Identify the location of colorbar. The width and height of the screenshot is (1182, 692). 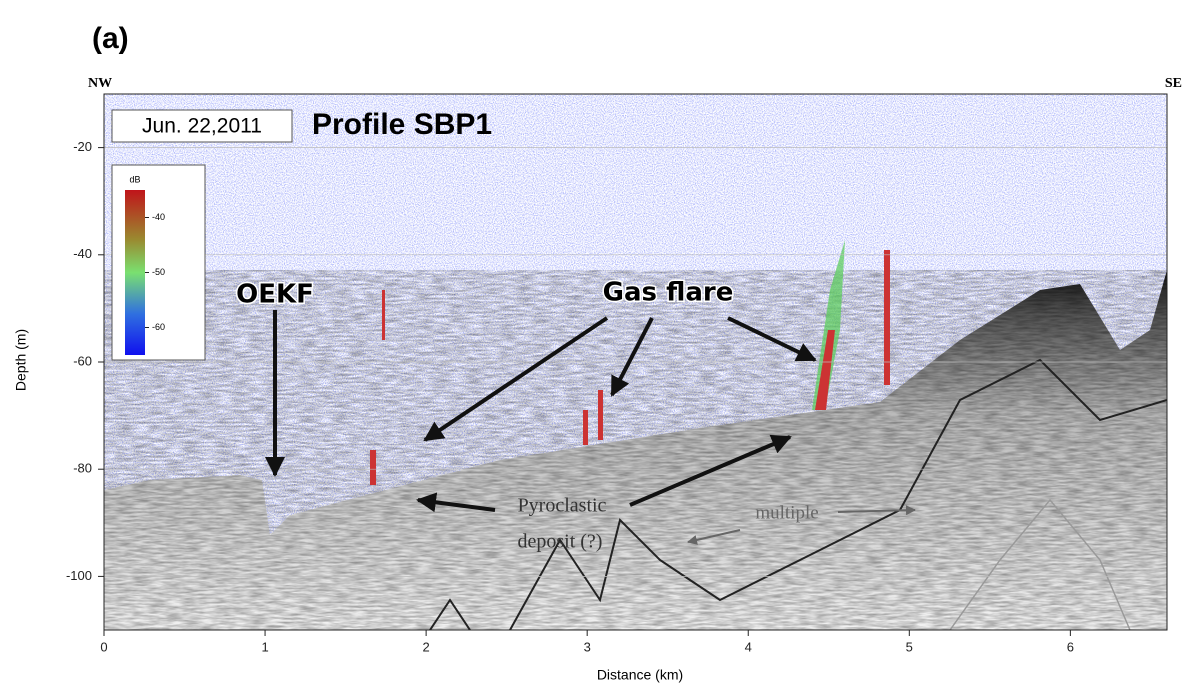
(135, 272).